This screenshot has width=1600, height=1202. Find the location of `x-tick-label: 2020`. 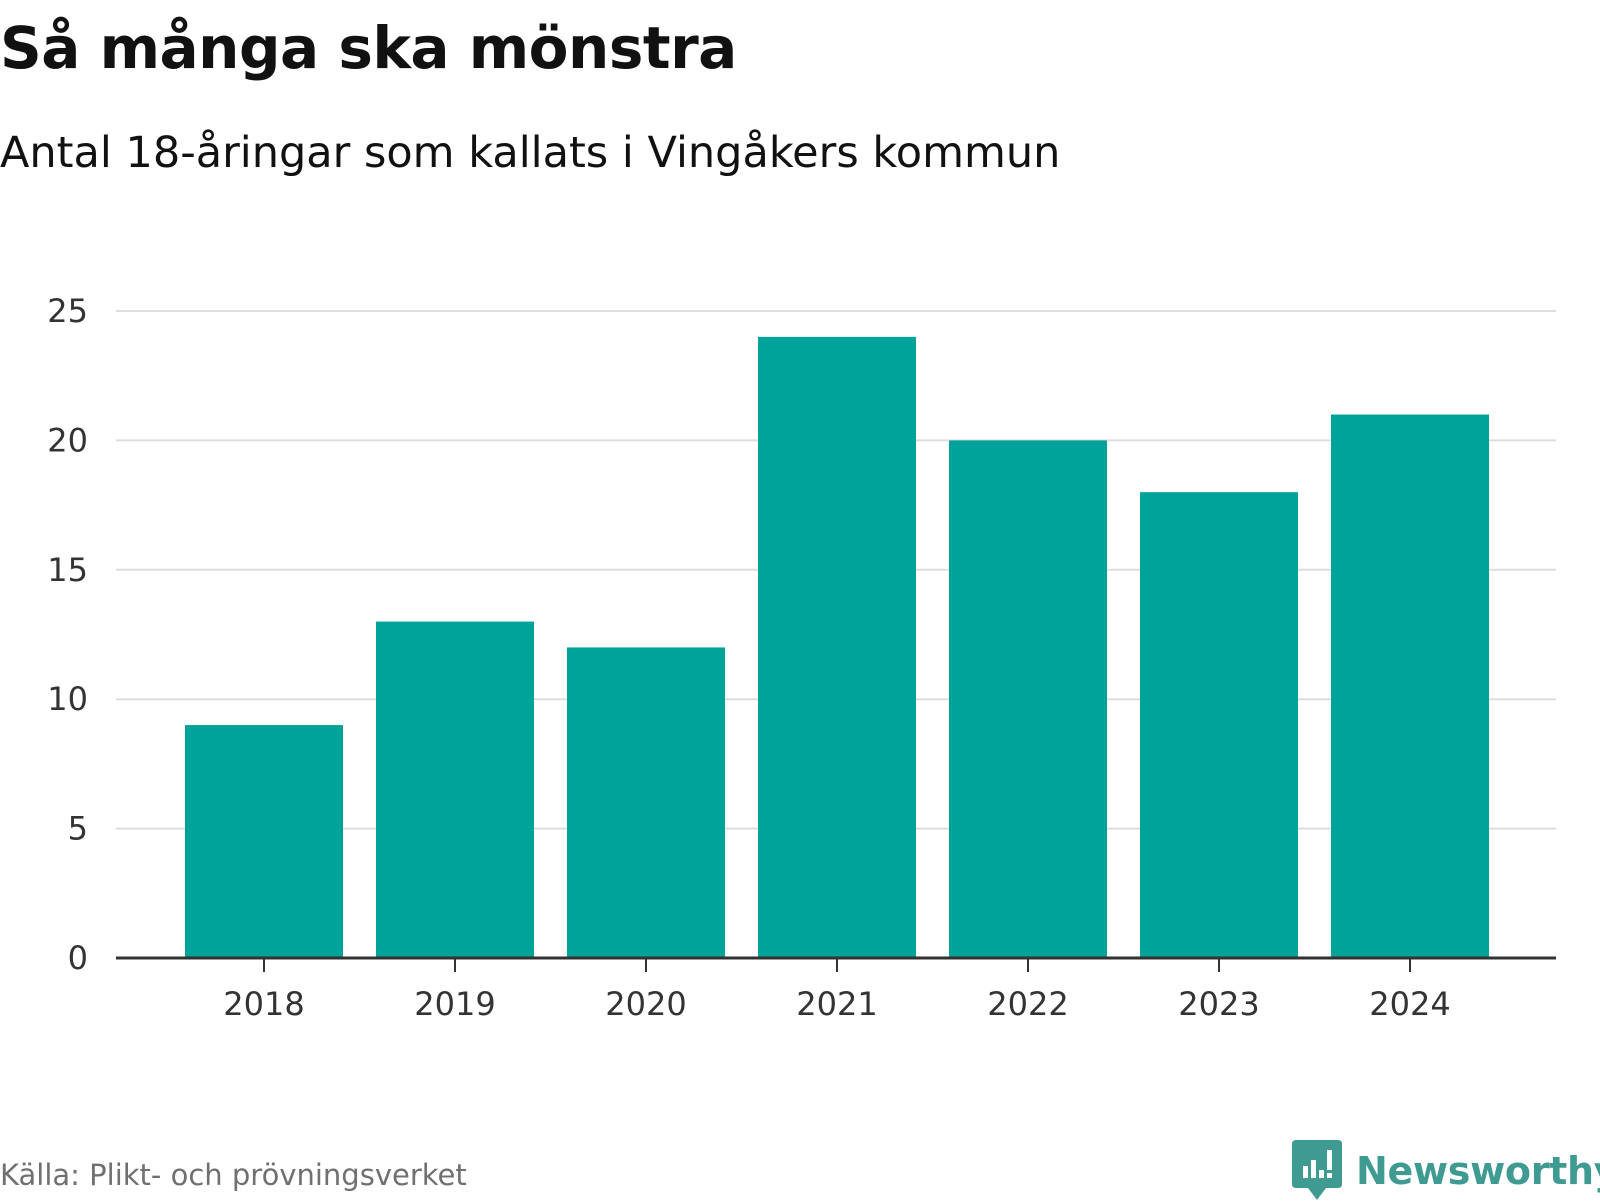

x-tick-label: 2020 is located at coordinates (645, 1004).